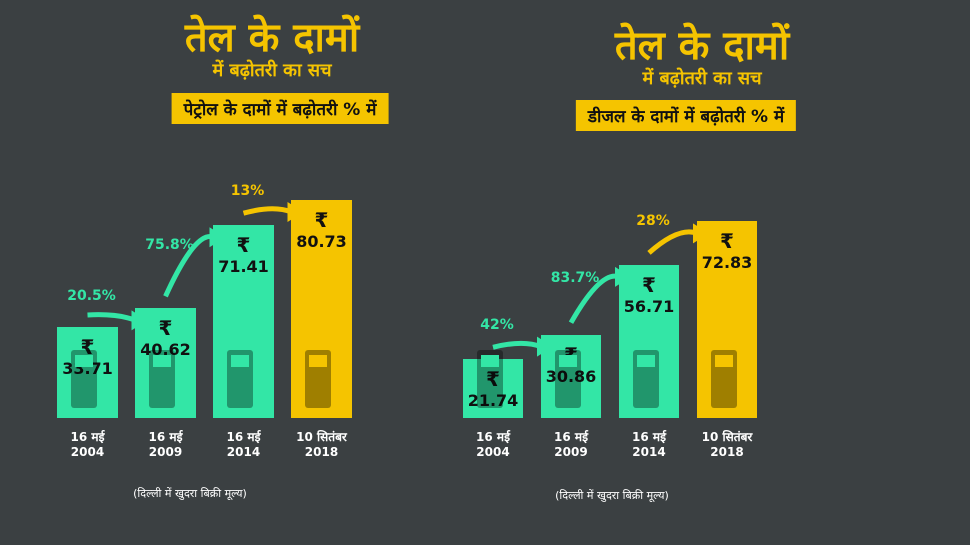  What do you see at coordinates (165, 350) in the screenshot?
I see `value-label: 40.62` at bounding box center [165, 350].